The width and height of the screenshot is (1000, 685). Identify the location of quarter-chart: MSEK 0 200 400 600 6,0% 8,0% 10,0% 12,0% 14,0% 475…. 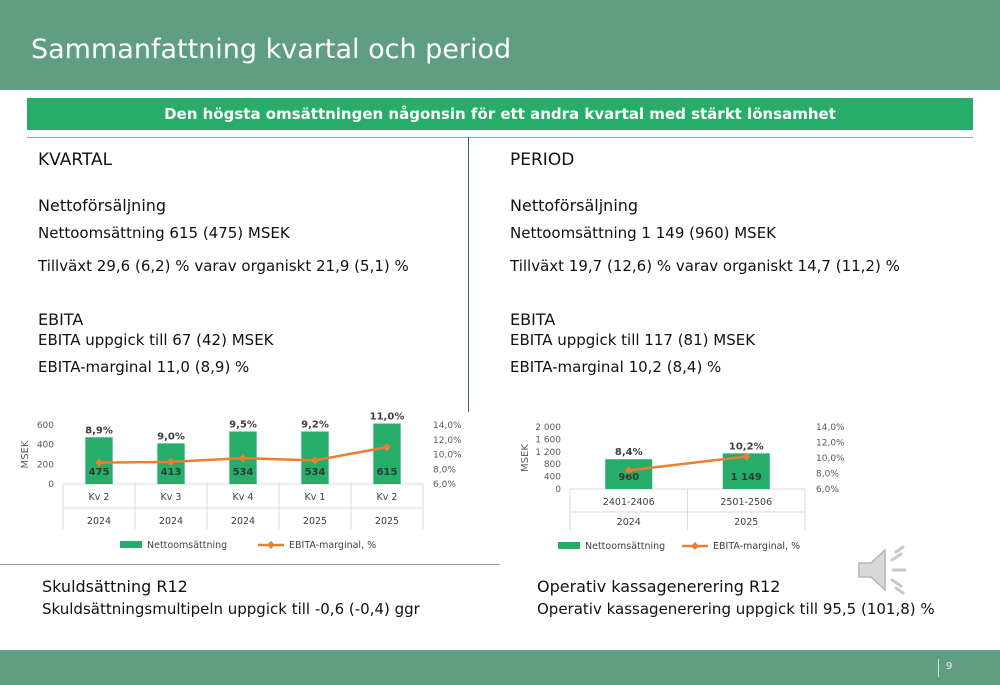
(241, 481).